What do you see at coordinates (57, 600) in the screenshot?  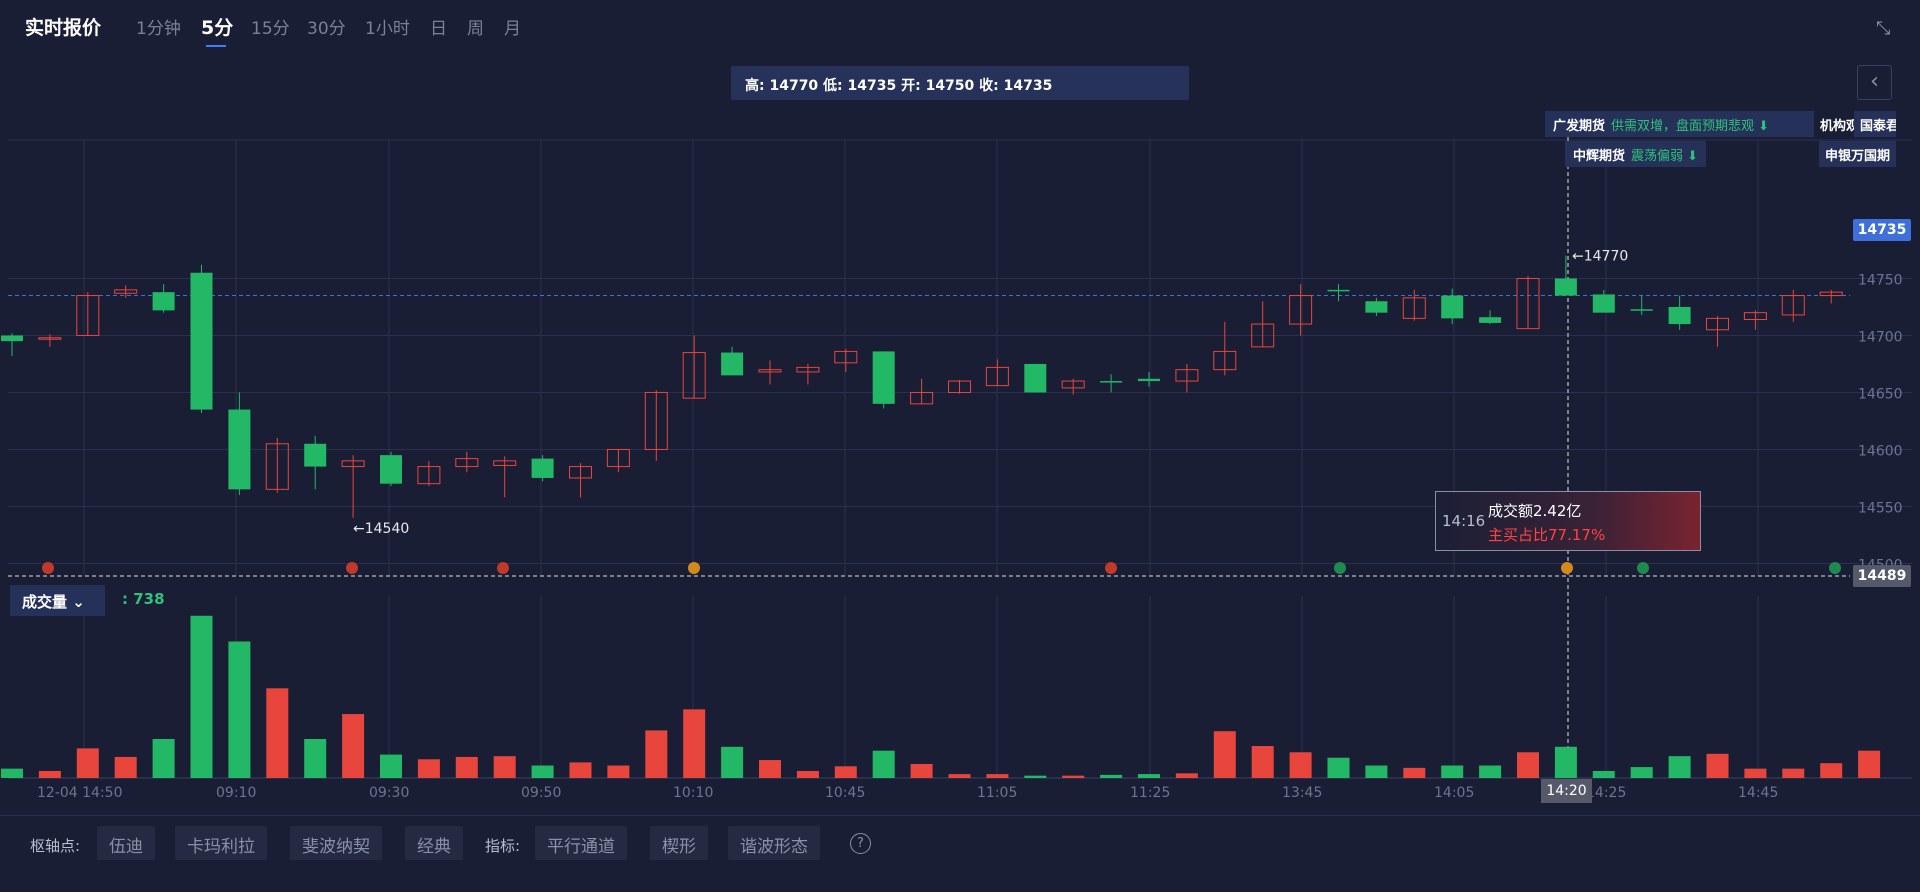 I see `indicator-selector: 成交量 ⌄` at bounding box center [57, 600].